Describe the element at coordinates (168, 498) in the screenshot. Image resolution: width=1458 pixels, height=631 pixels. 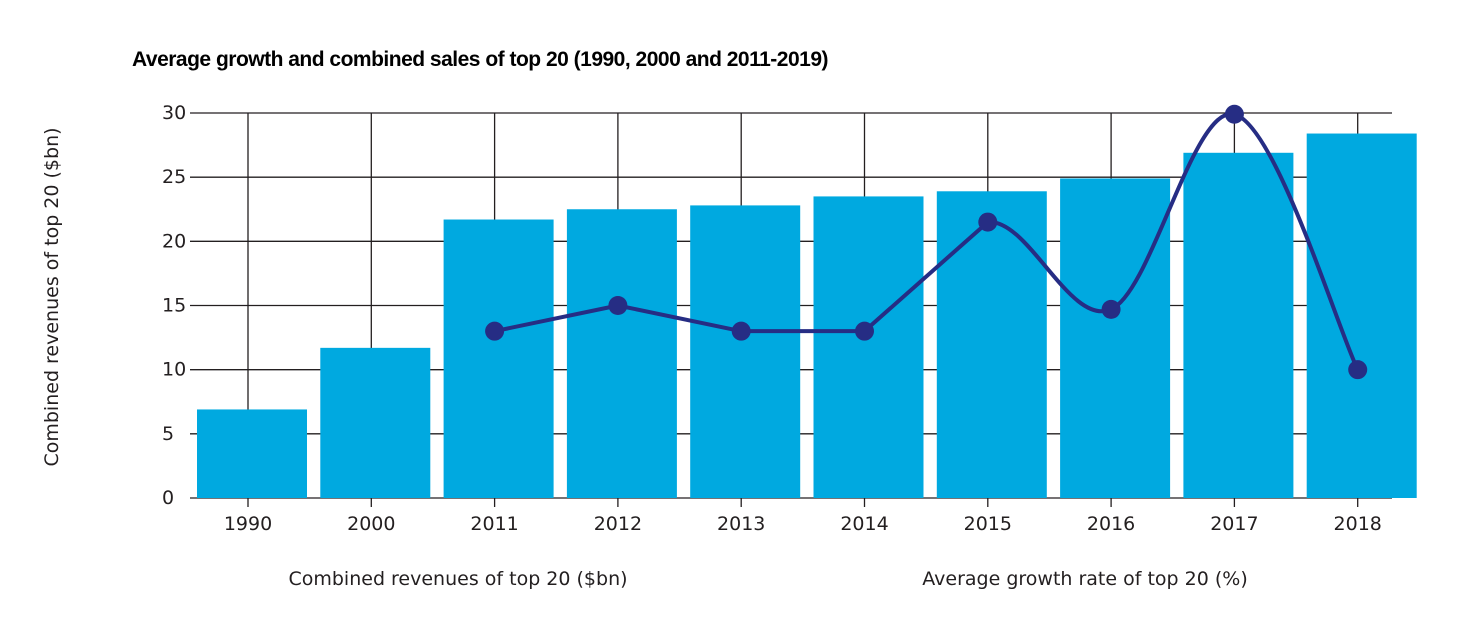
I see `y-tick-label: 0` at that location.